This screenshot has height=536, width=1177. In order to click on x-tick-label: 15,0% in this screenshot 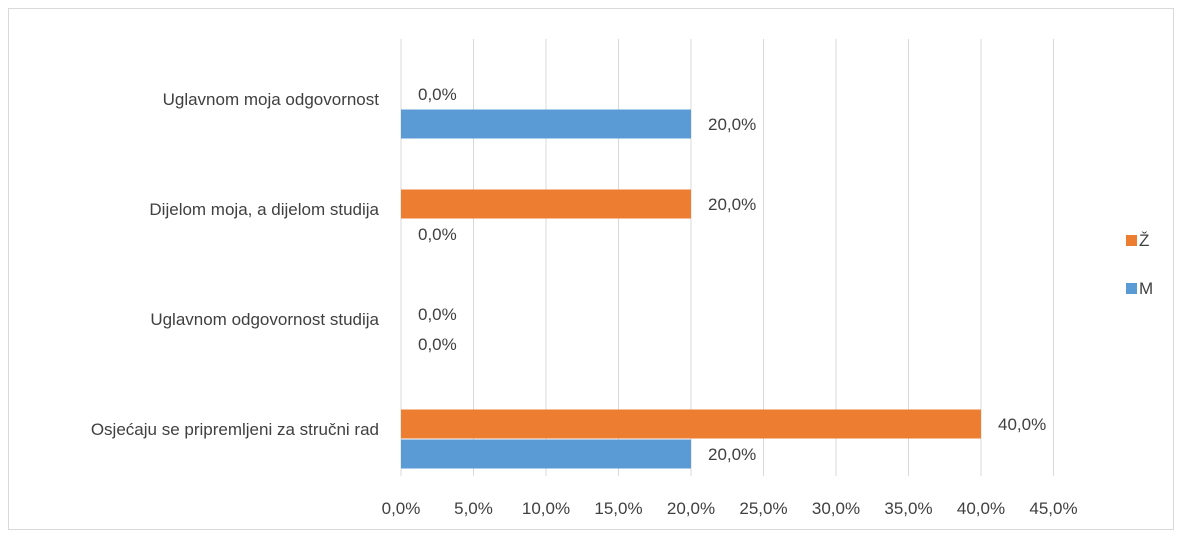, I will do `click(618, 508)`.